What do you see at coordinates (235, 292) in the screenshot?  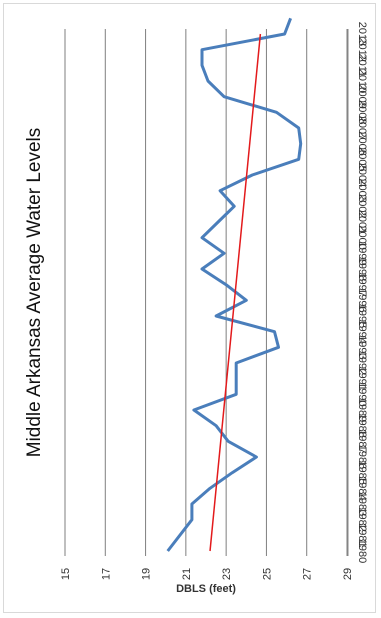 I see `trend-line` at bounding box center [235, 292].